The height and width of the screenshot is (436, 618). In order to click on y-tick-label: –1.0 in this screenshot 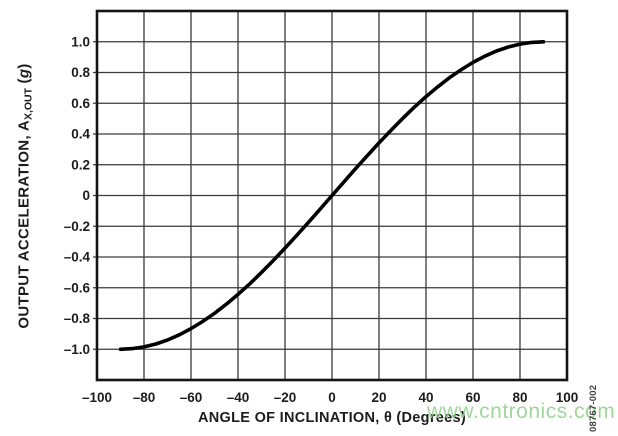, I will do `click(77, 349)`.